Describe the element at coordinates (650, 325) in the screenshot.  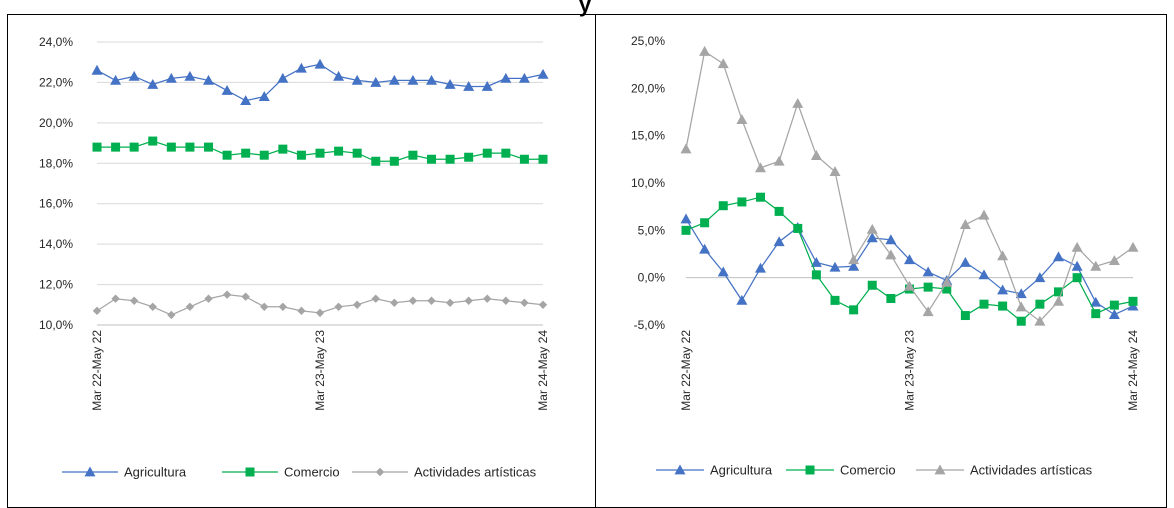
I see `y-tick-label: -5,0%` at that location.